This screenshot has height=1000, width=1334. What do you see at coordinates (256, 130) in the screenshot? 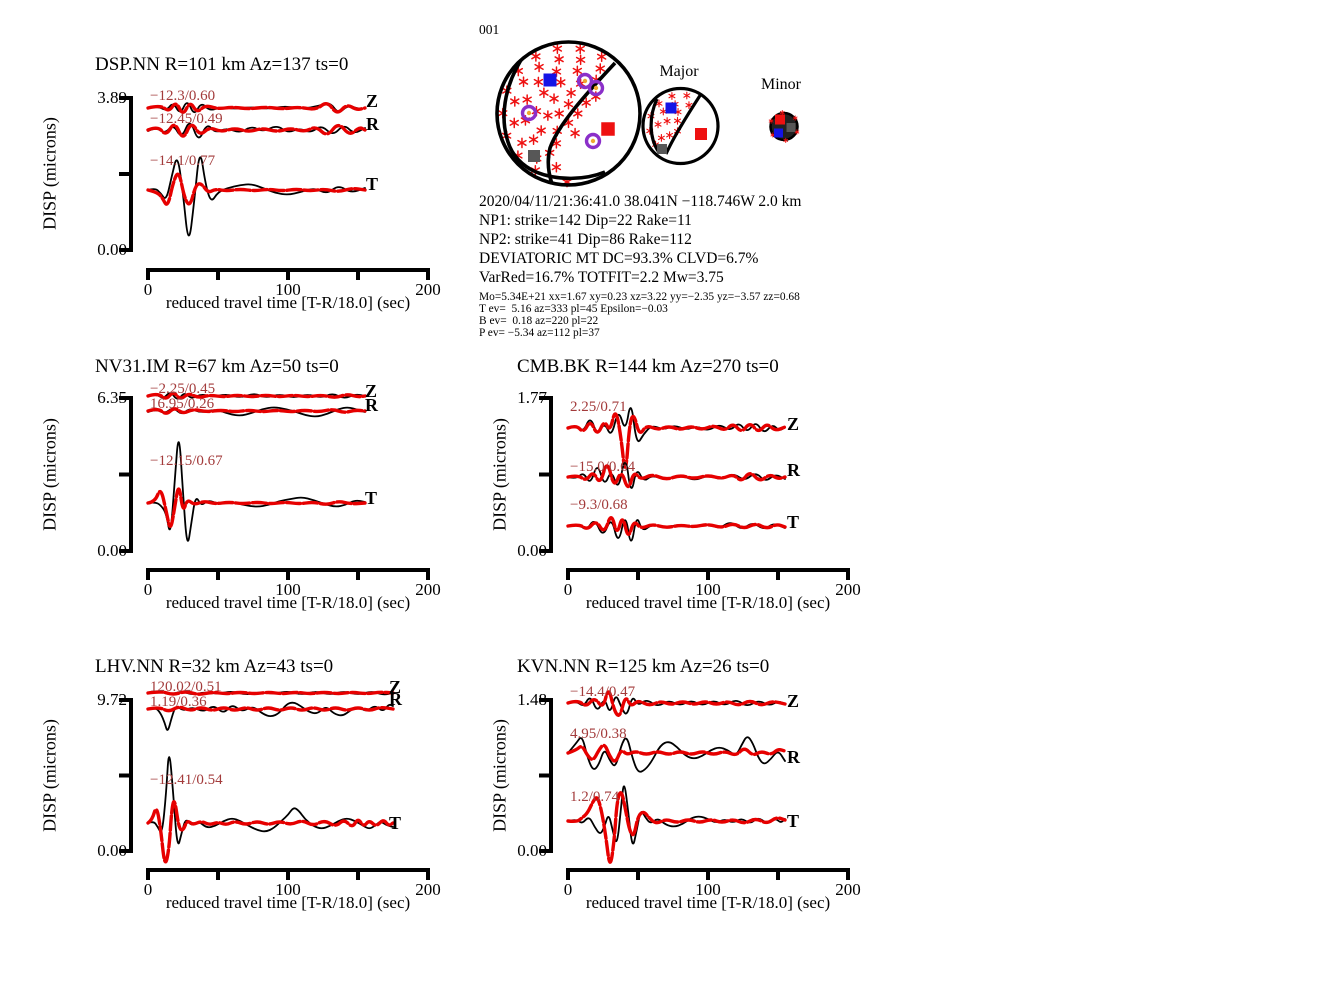
I see `synthetic-trace-DSP.NN-R` at bounding box center [256, 130].